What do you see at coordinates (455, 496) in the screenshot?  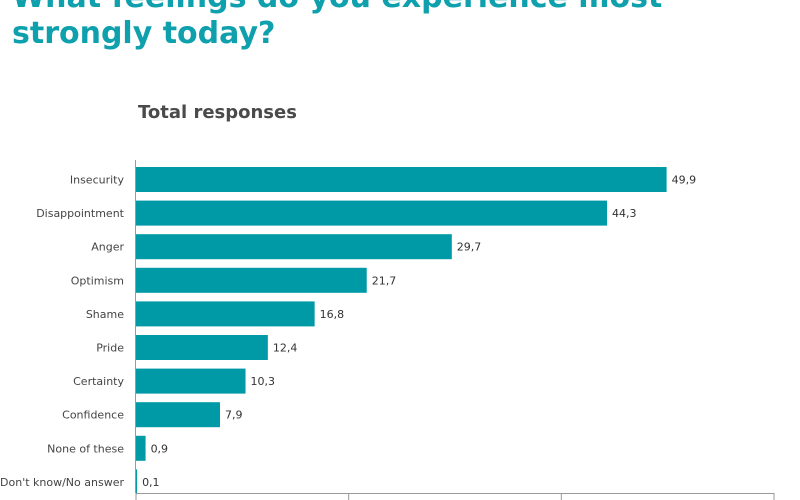 I see `x-axis-ticks` at bounding box center [455, 496].